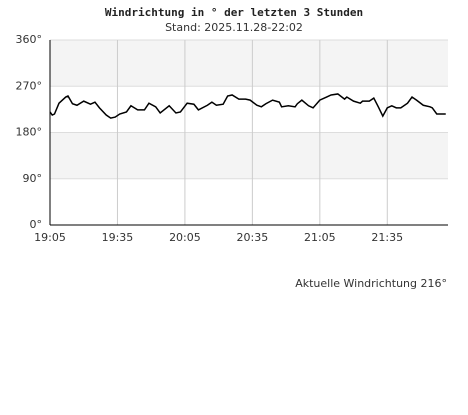 Image resolution: width=468 pixels, height=415 pixels. What do you see at coordinates (371, 283) in the screenshot?
I see `annotation: Aktuelle Windrichtung 216°` at bounding box center [371, 283].